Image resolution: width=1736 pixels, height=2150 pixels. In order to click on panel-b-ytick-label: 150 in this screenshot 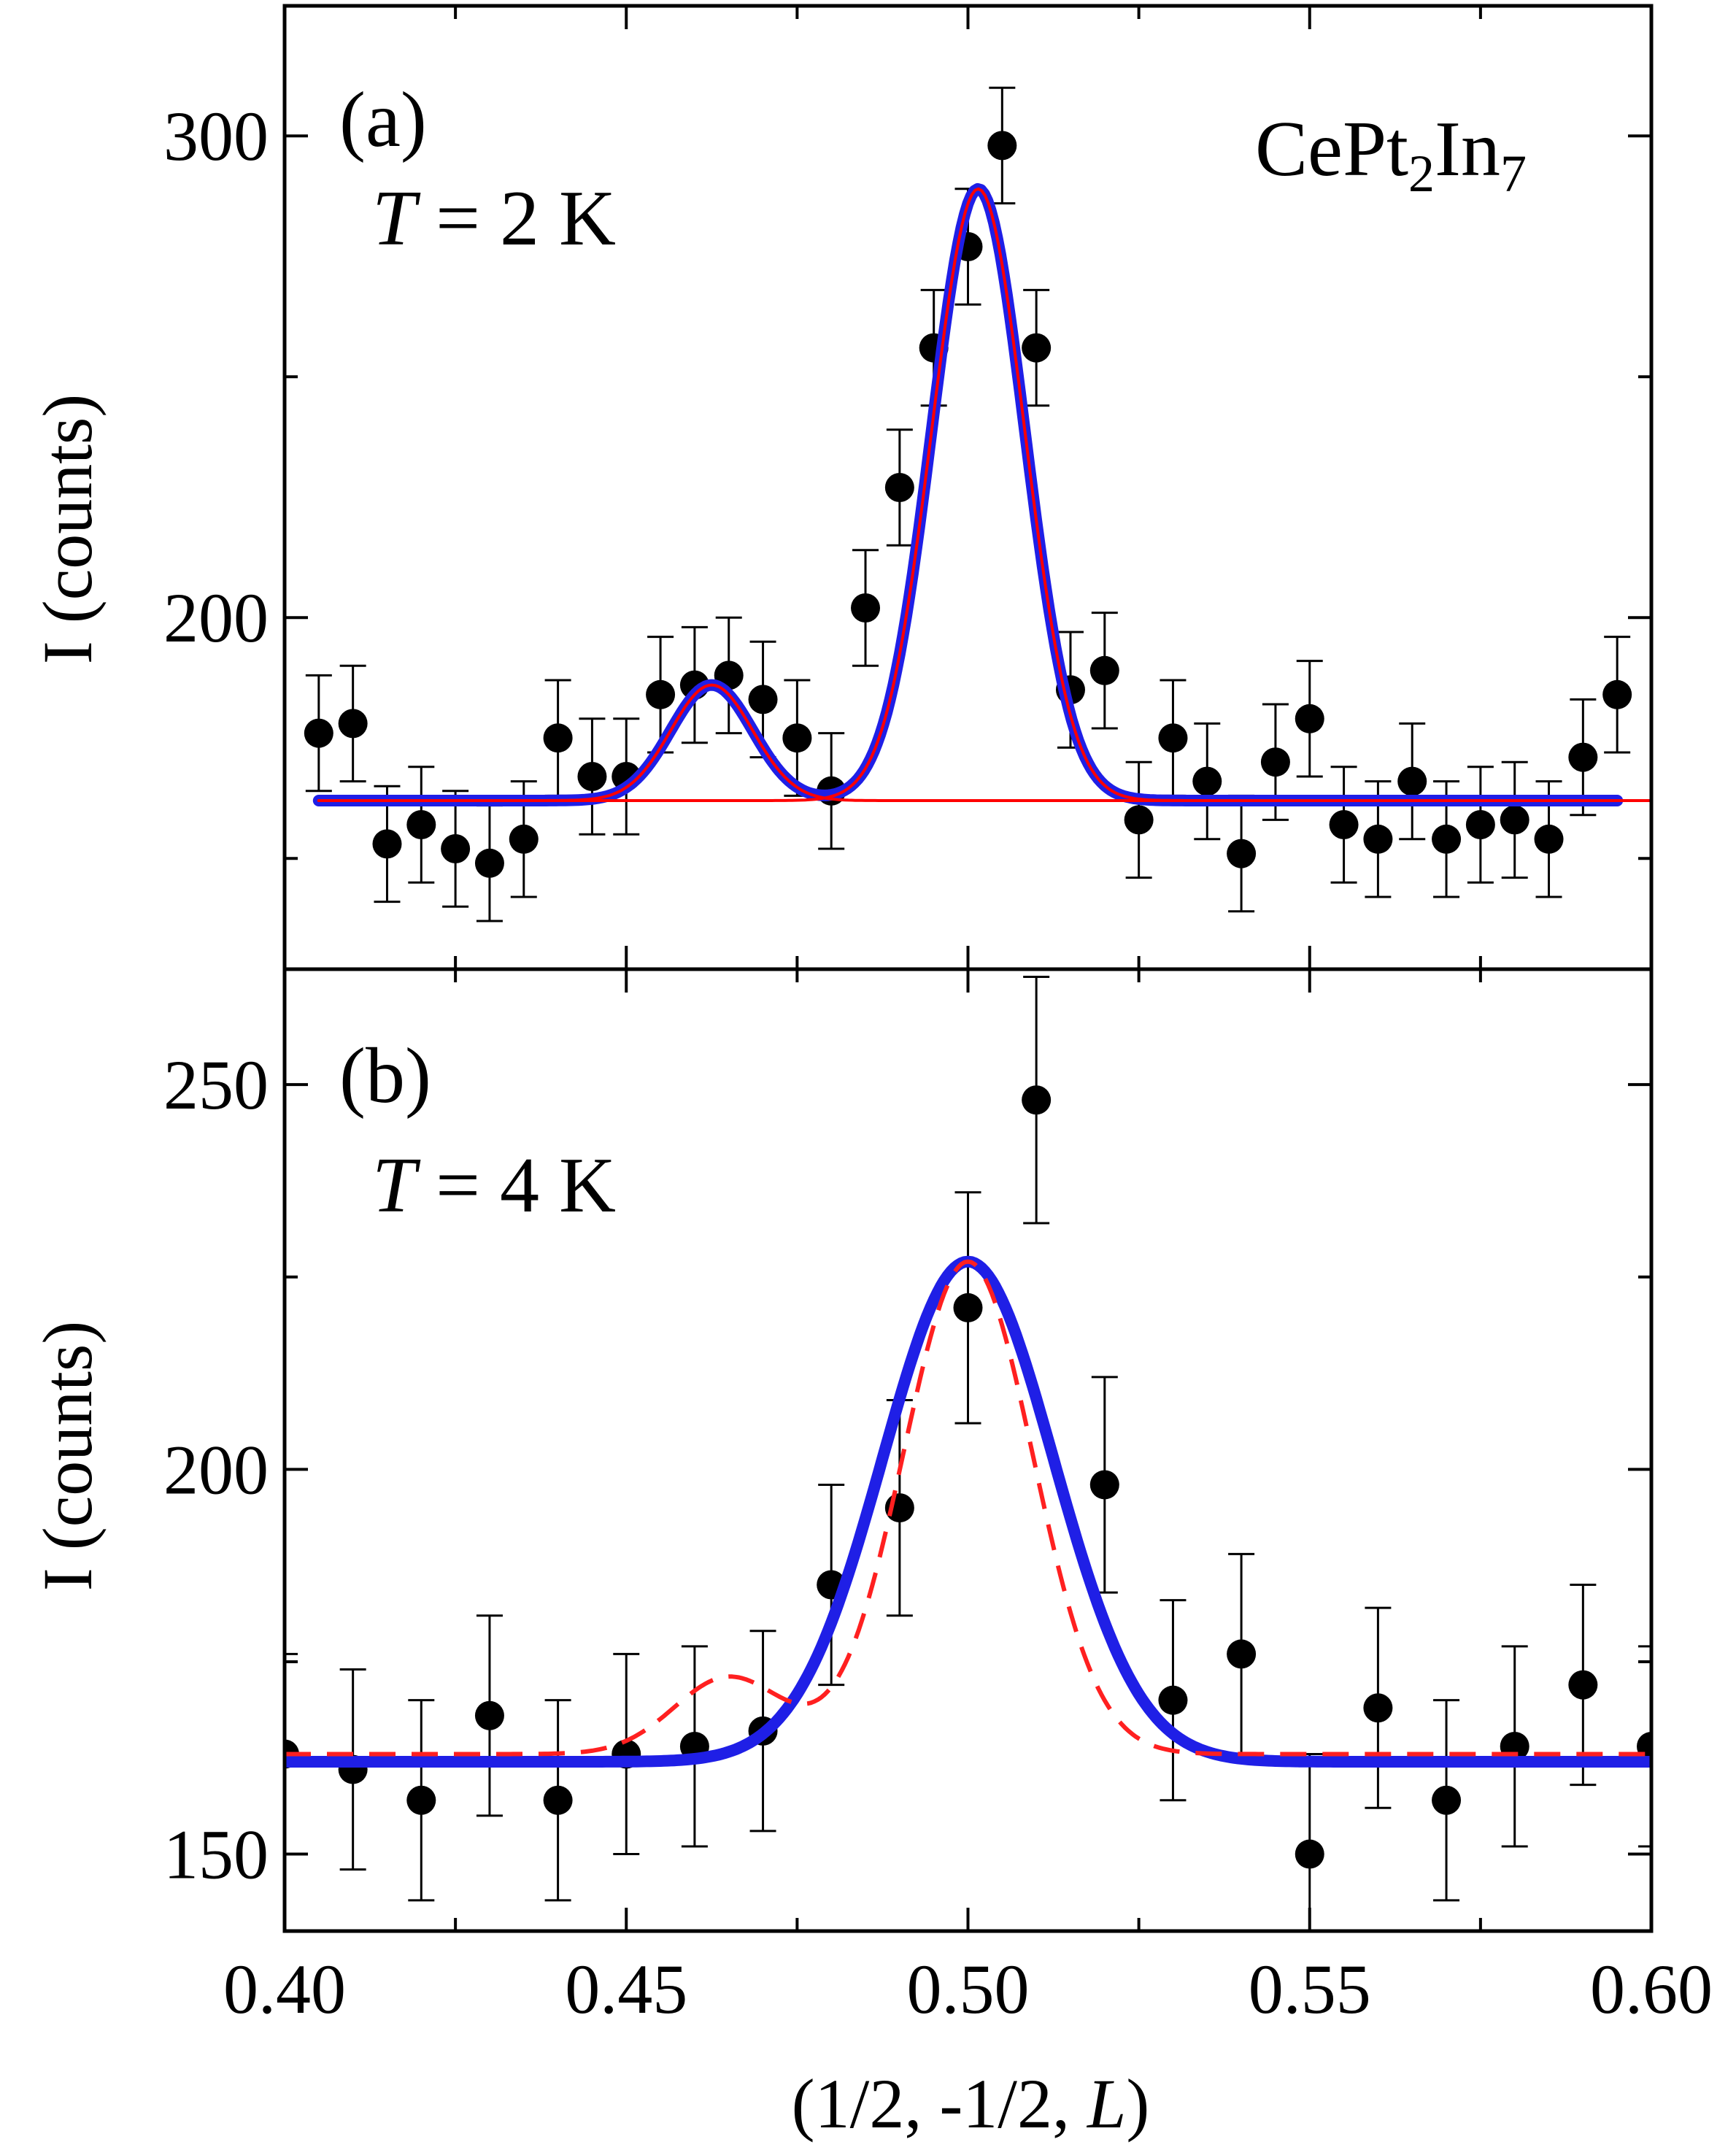, I will do `click(216, 1855)`.